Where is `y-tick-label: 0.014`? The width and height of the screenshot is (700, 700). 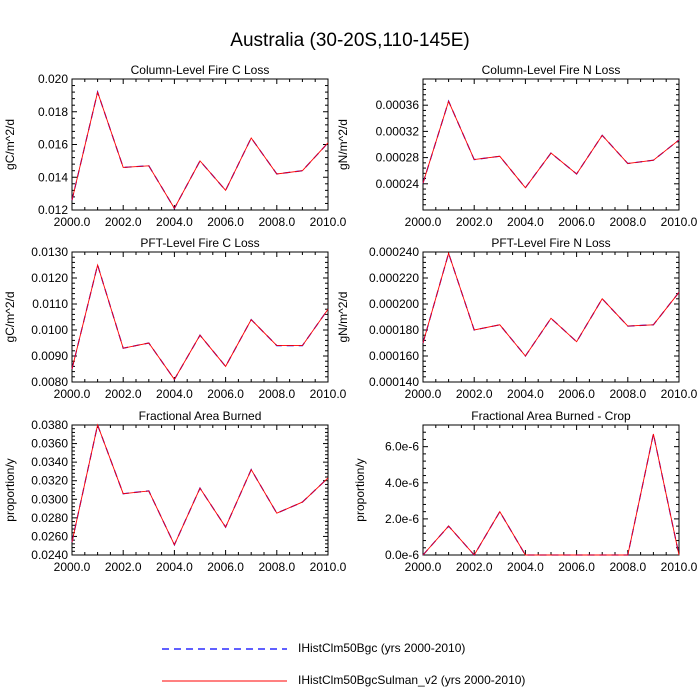 y-tick-label: 0.014 is located at coordinates (53, 177).